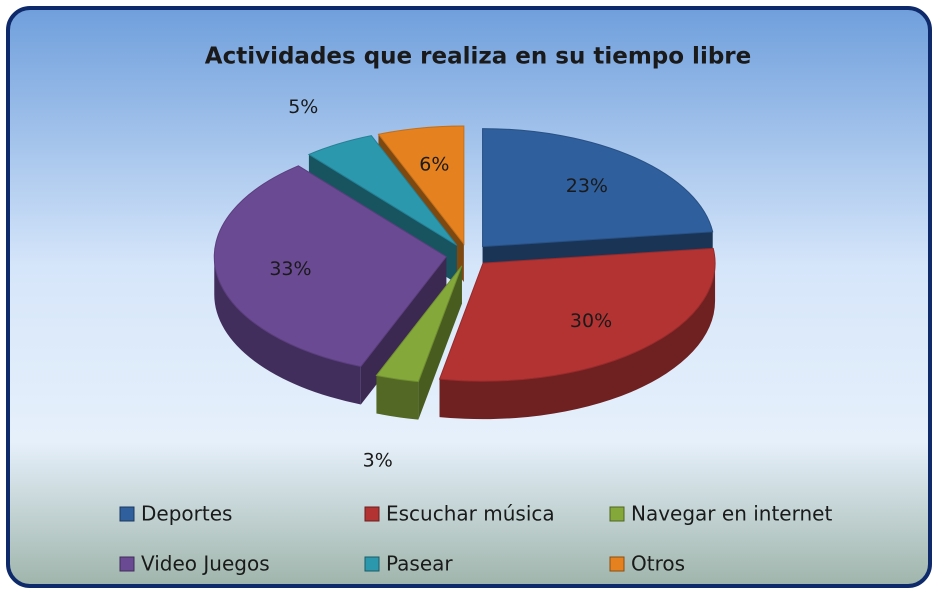  I want to click on legend-label: Pasear, so click(419, 564).